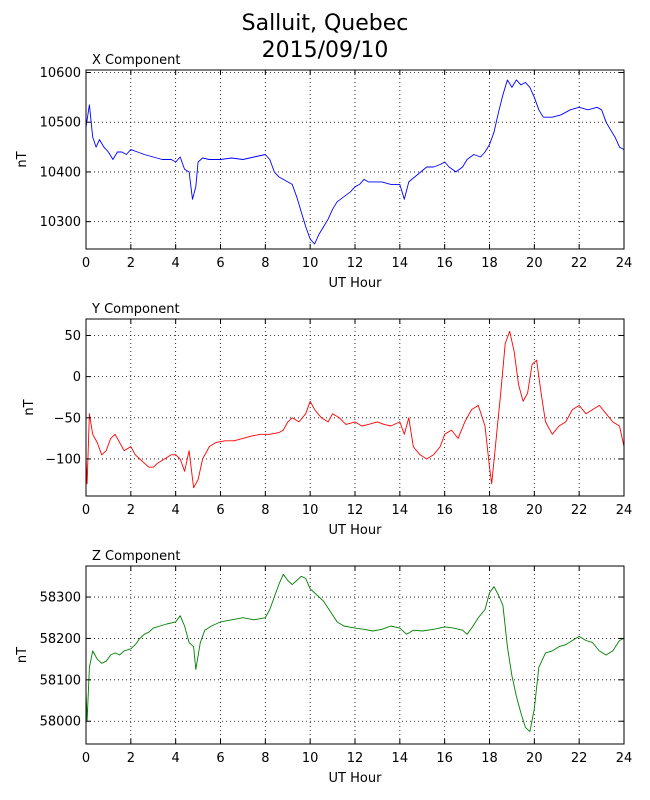 Image resolution: width=650 pixels, height=800 pixels. What do you see at coordinates (63, 459) in the screenshot?
I see `y-tick-label: −100` at bounding box center [63, 459].